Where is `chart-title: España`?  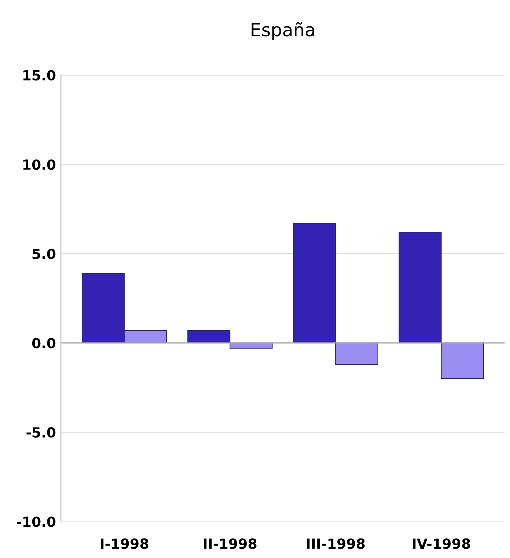 chart-title: España is located at coordinates (283, 31).